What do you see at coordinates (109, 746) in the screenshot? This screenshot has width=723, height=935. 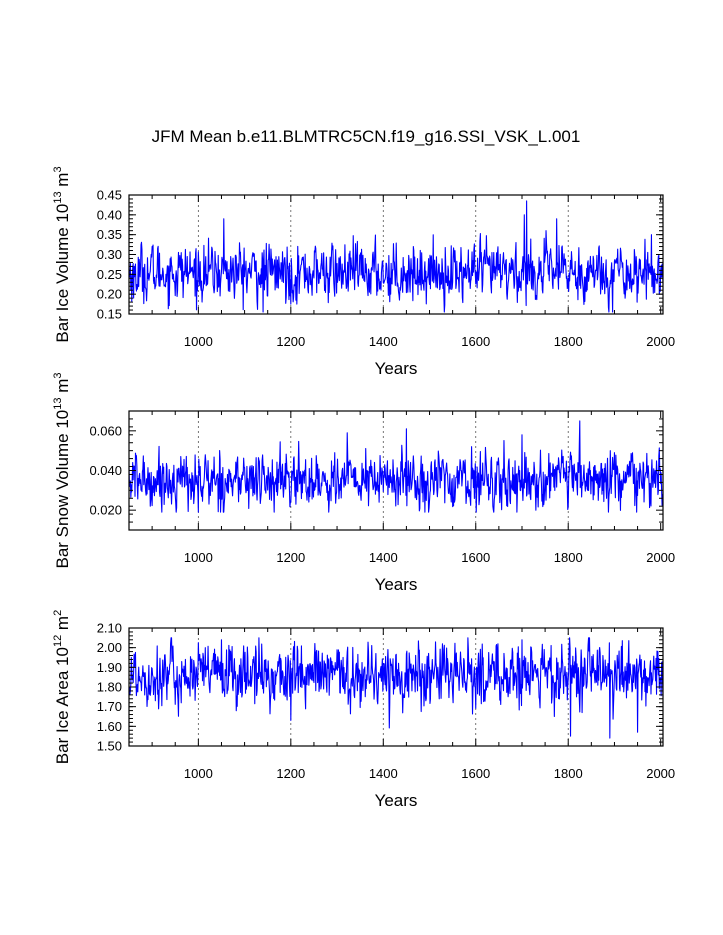 I see `y-tick-label: 1.50` at bounding box center [109, 746].